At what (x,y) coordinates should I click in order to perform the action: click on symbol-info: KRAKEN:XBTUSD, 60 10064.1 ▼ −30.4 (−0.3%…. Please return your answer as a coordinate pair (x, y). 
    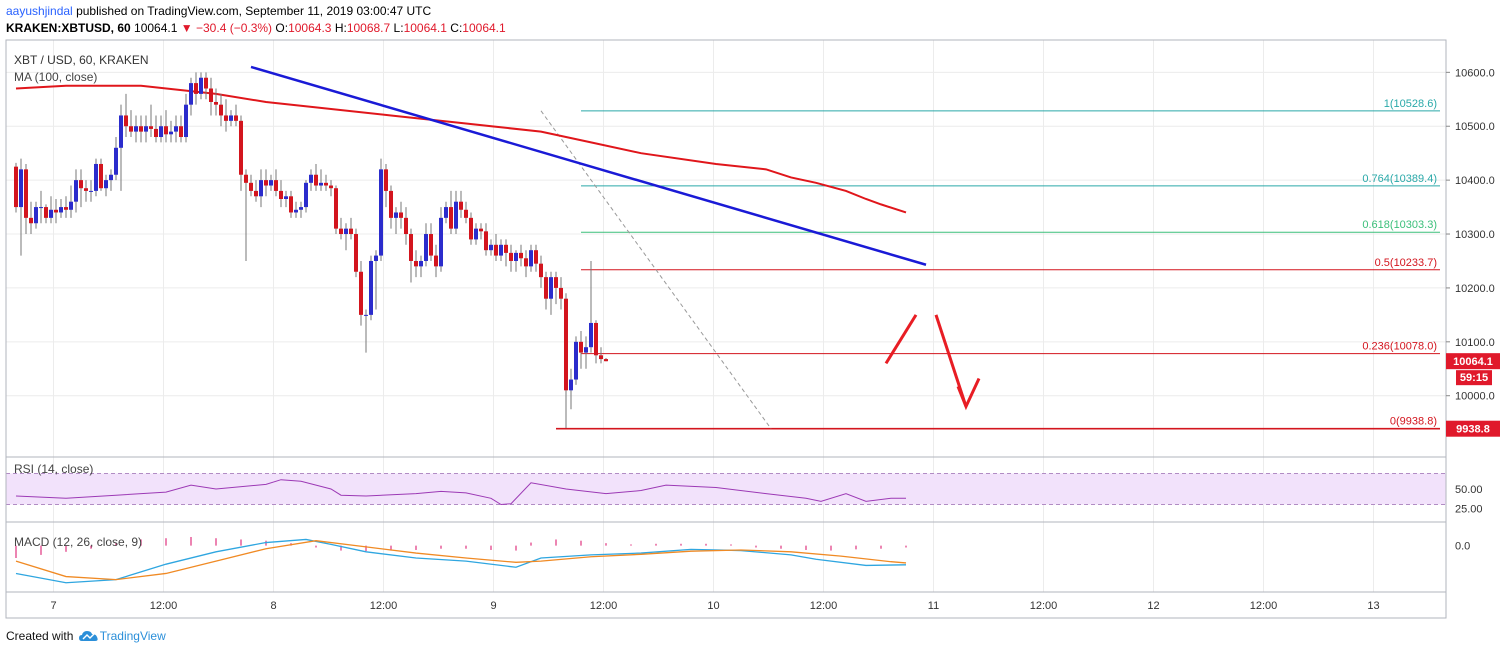
    Looking at the image, I should click on (256, 28).